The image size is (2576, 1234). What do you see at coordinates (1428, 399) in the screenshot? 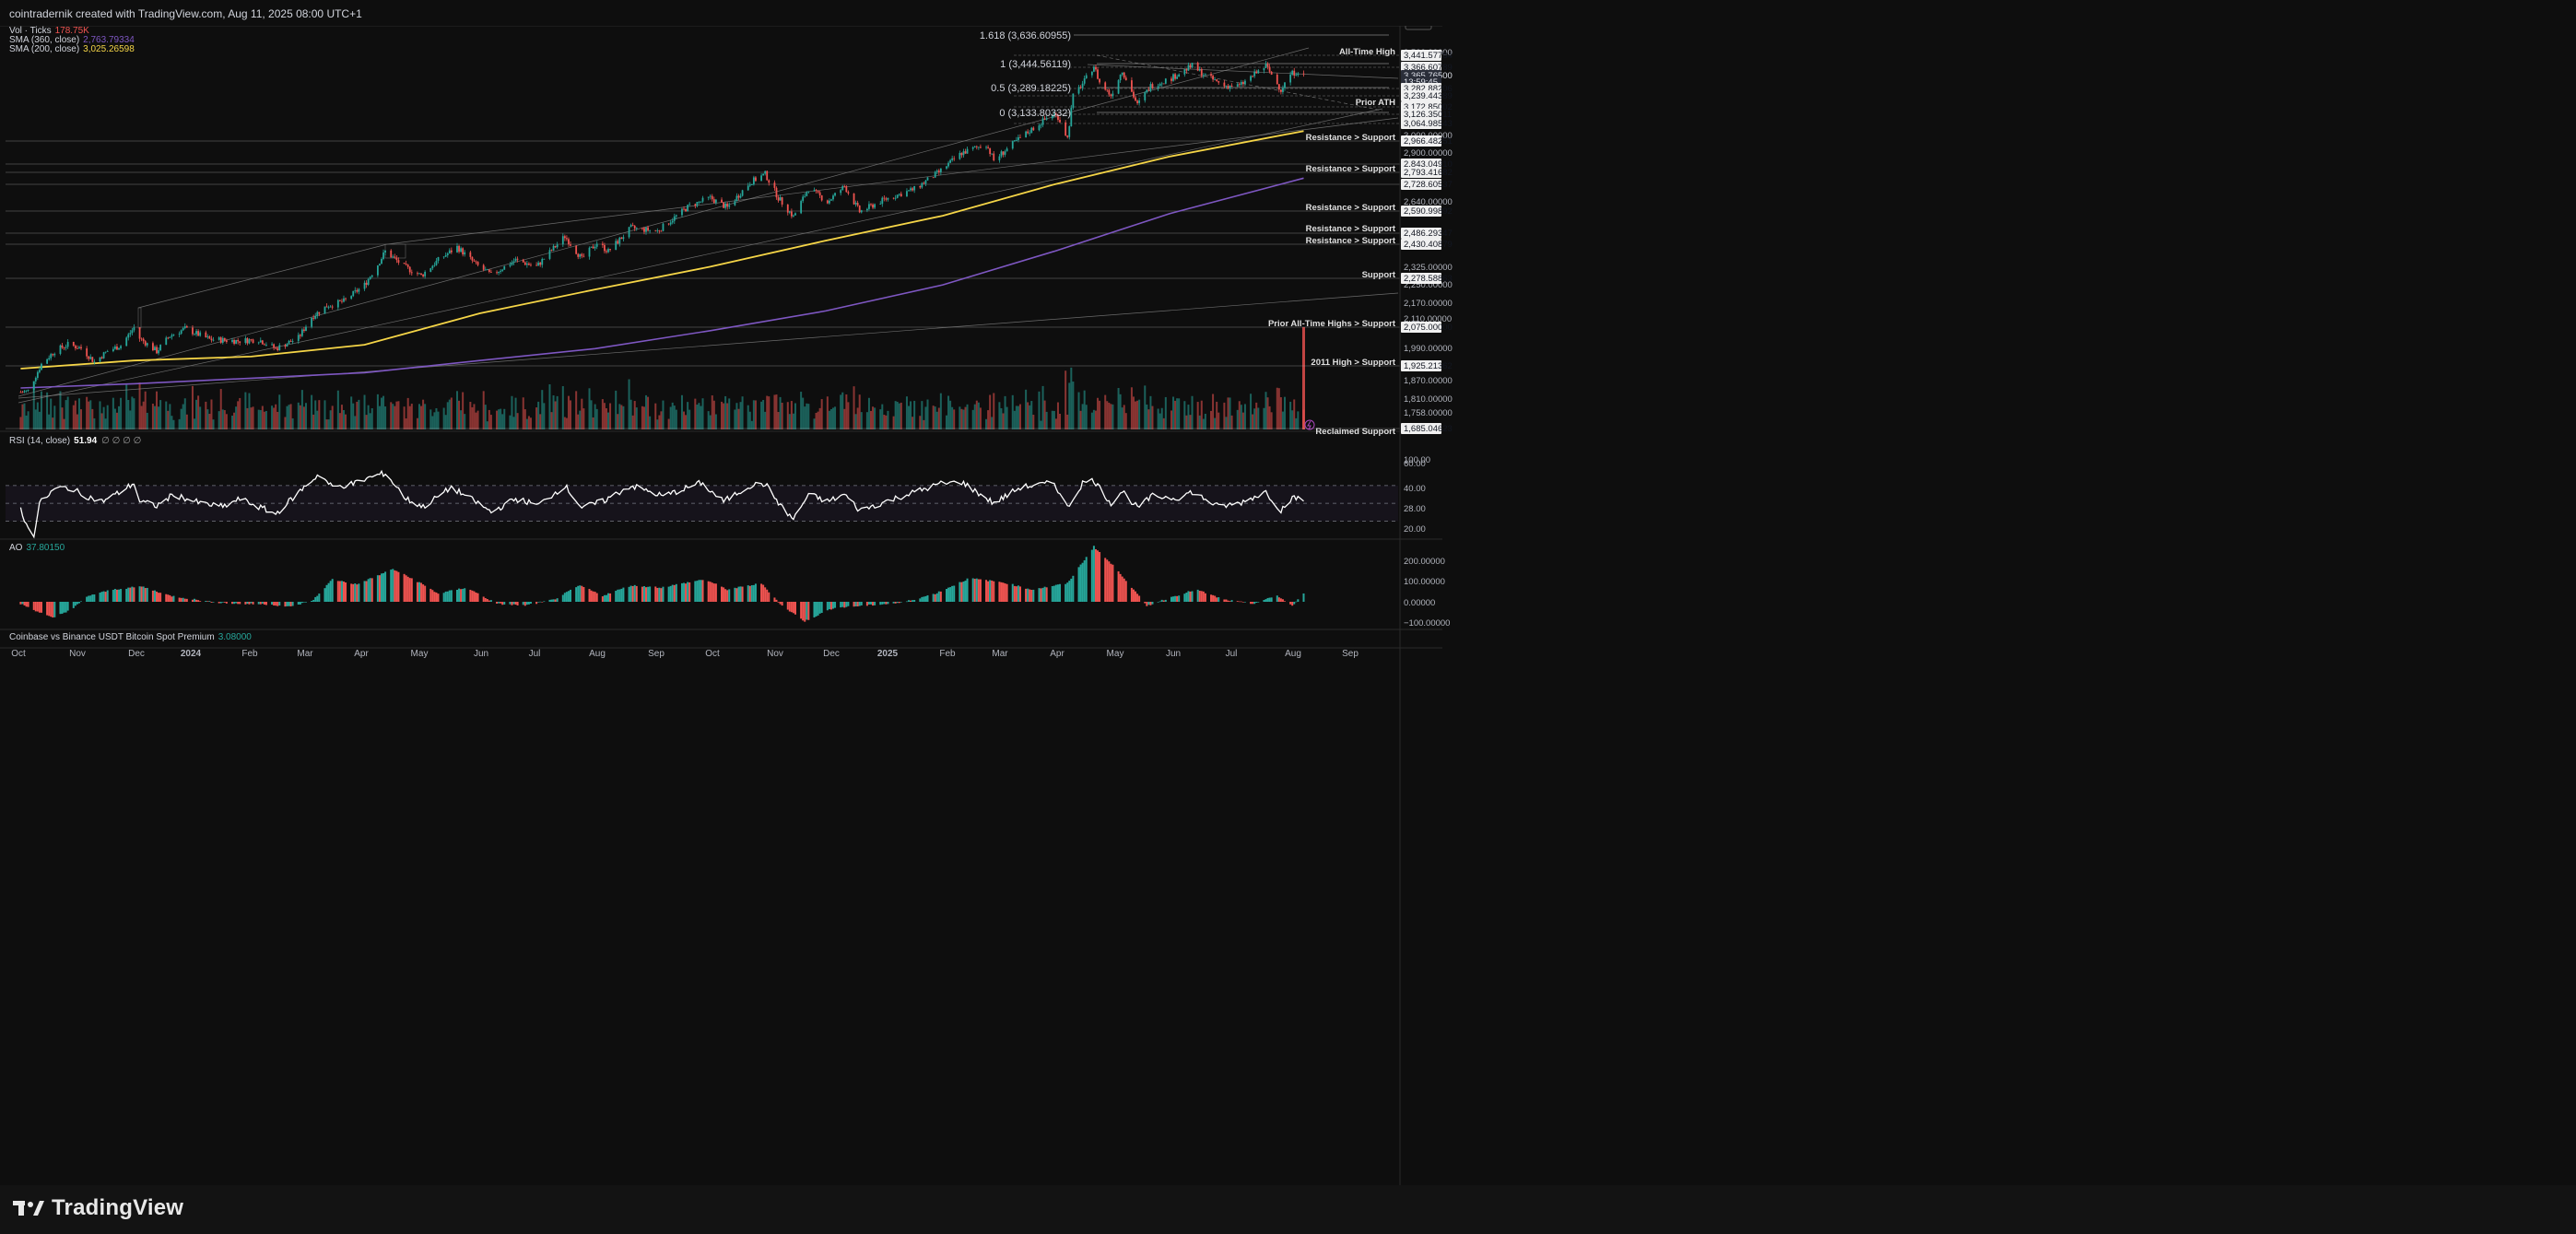
I see `price-tick-10: 1,810.00000` at bounding box center [1428, 399].